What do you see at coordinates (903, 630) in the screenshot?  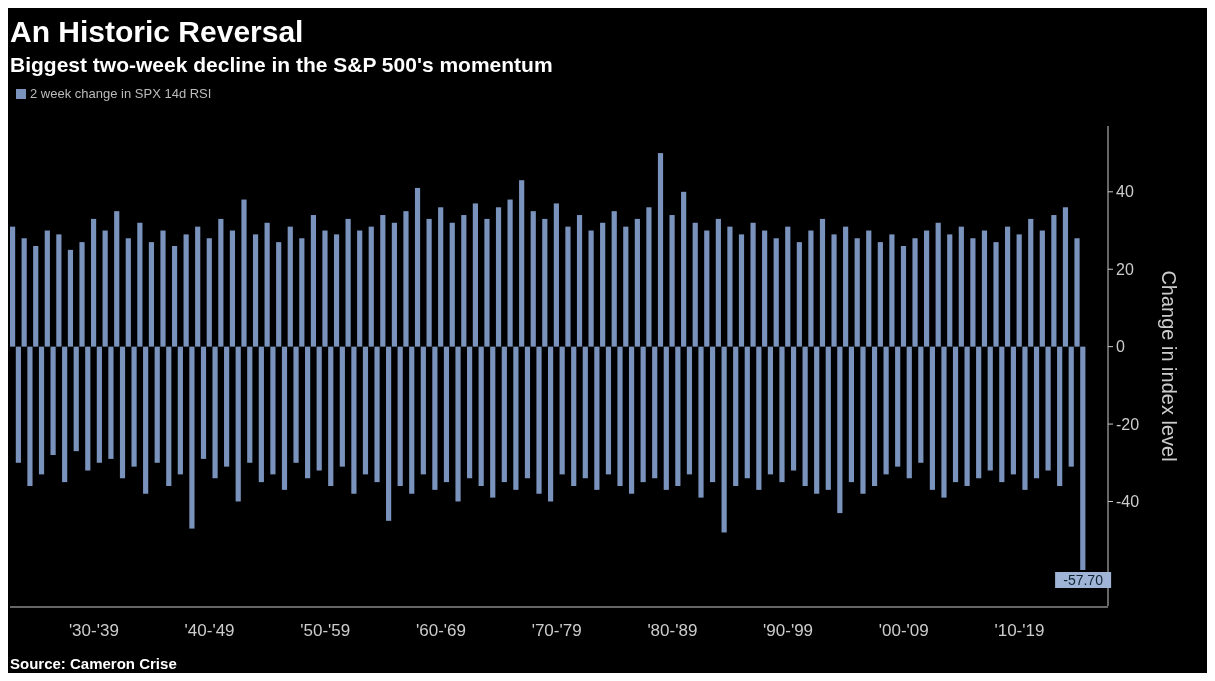 I see `x-tick-label: '00-'09` at bounding box center [903, 630].